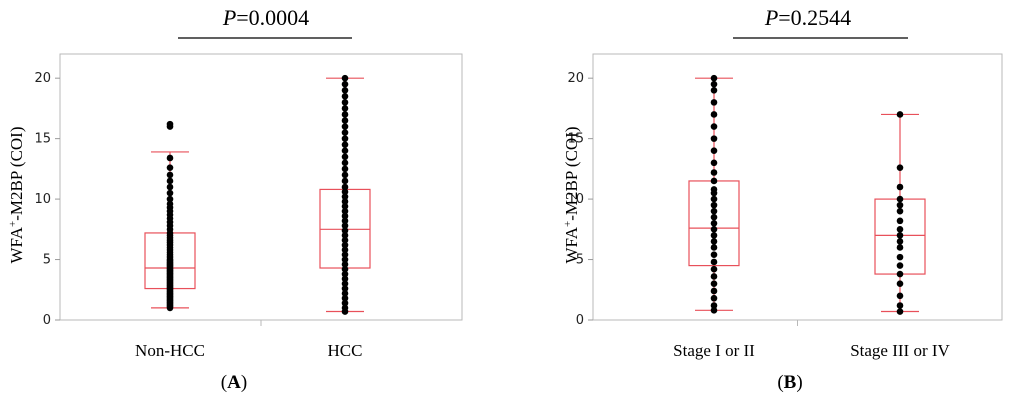 The image size is (1024, 400). What do you see at coordinates (224, 382) in the screenshot?
I see `panel-label-open: (` at bounding box center [224, 382].